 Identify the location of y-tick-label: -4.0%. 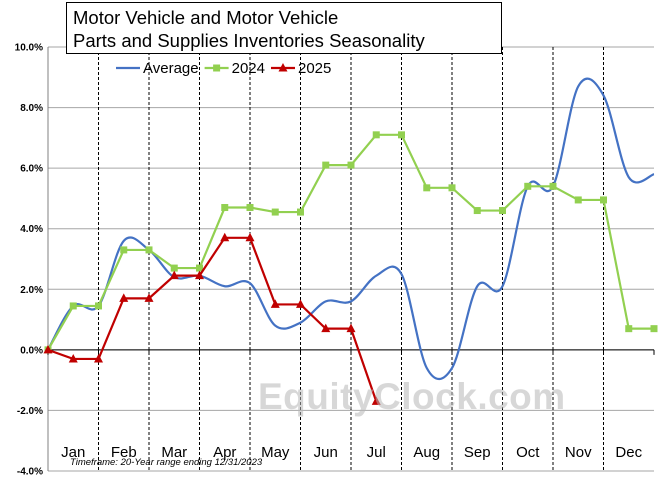
(30, 472).